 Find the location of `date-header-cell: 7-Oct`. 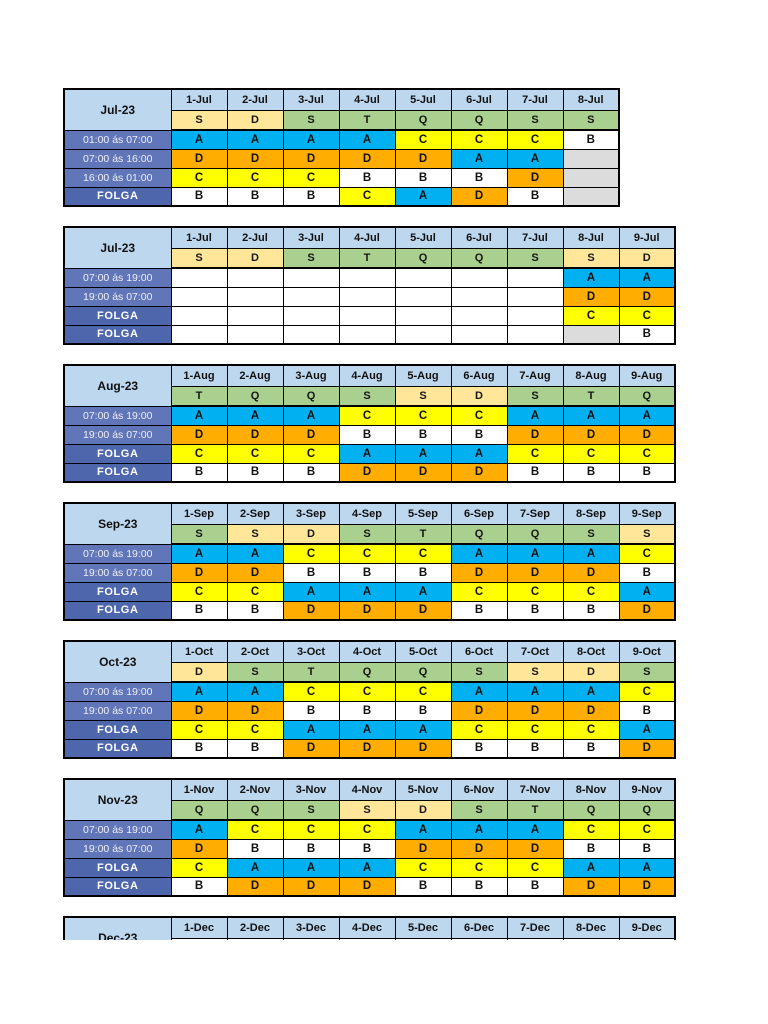

date-header-cell: 7-Oct is located at coordinates (535, 651).